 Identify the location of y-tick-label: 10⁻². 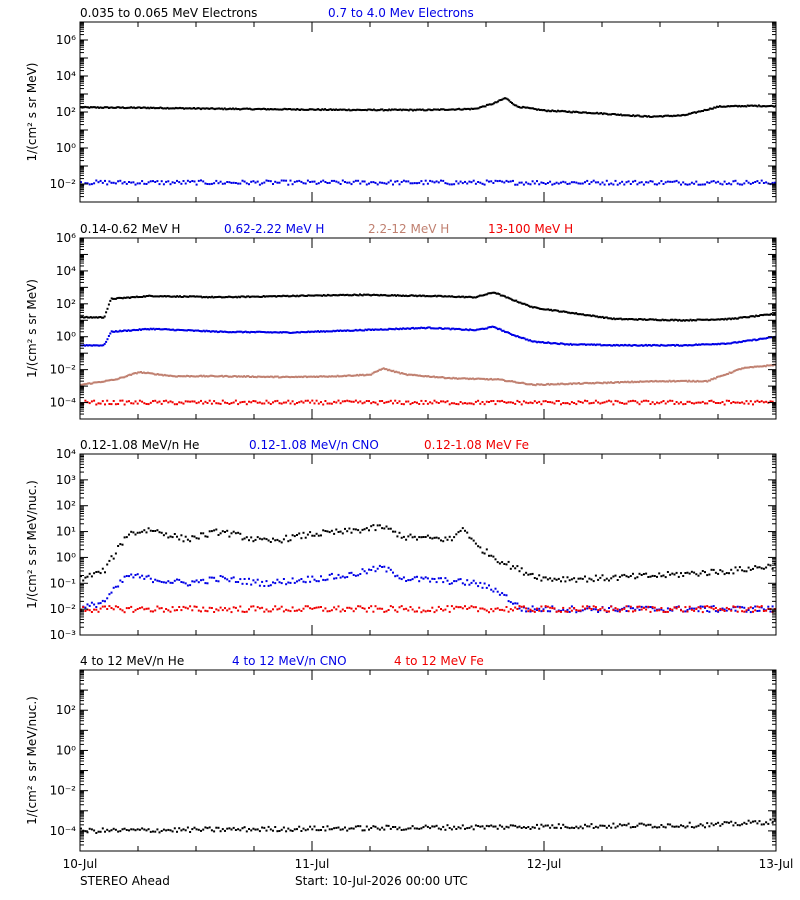
(63, 184).